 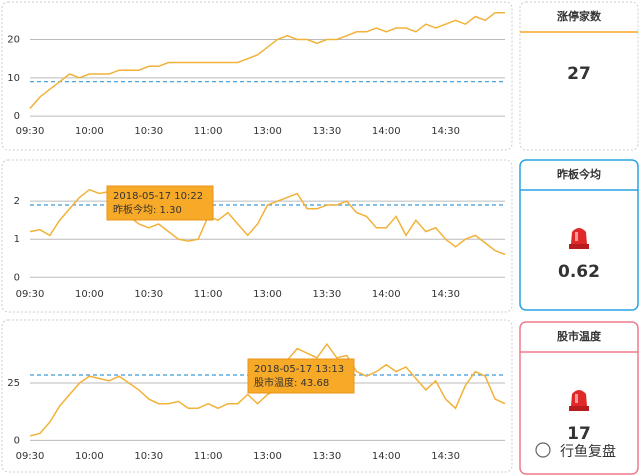 I want to click on y-tick-label: 2, so click(x=17, y=201).